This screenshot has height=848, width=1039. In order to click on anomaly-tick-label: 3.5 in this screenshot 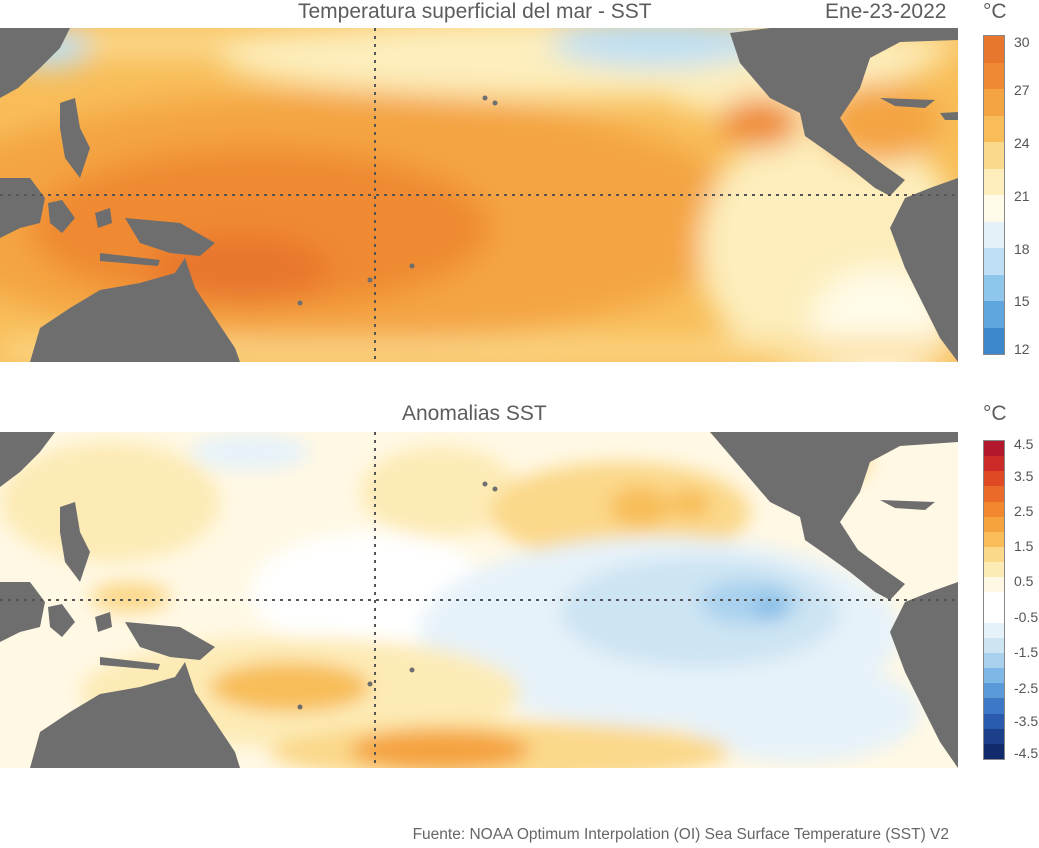, I will do `click(1024, 476)`.